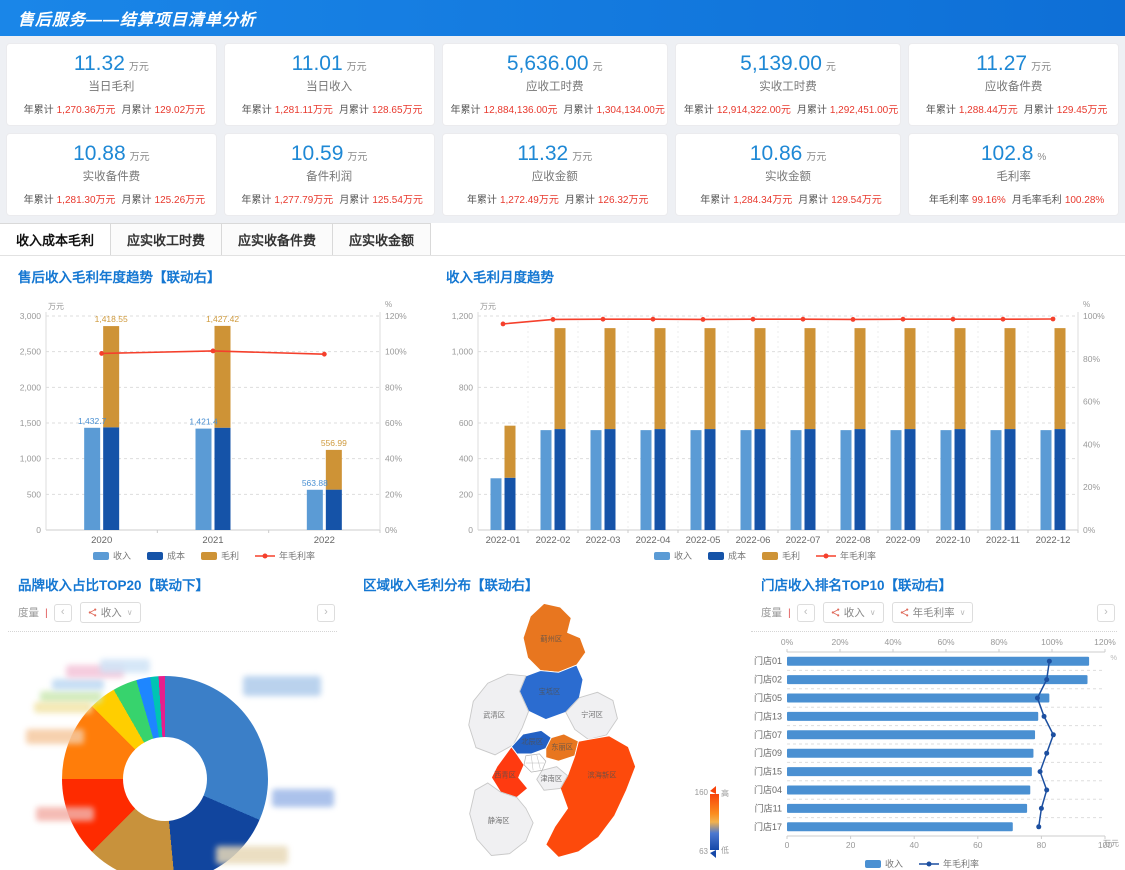 The width and height of the screenshot is (1125, 870). I want to click on svg-text: 西青区, so click(505, 775).